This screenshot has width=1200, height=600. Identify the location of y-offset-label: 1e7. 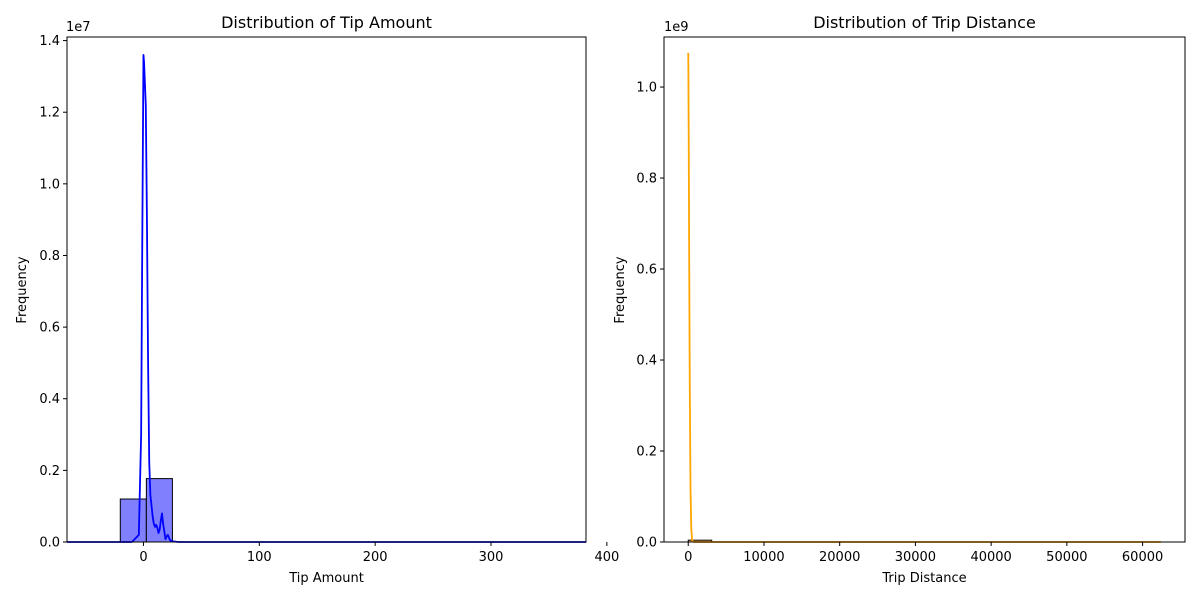
(78, 27).